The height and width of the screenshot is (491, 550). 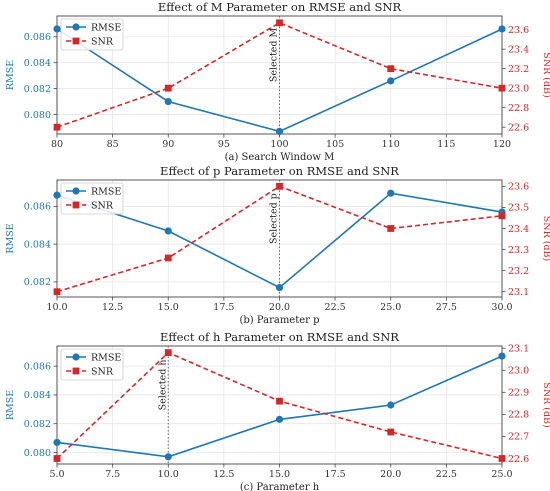 What do you see at coordinates (113, 144) in the screenshot?
I see `x-tick-label: 85` at bounding box center [113, 144].